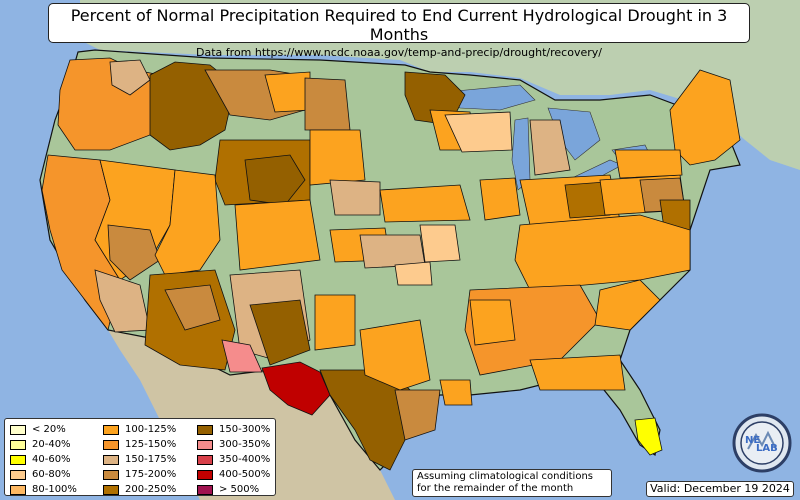 This screenshot has width=800, height=500. What do you see at coordinates (492, 322) in the screenshot?
I see `region-arkansas-louisiana` at bounding box center [492, 322].